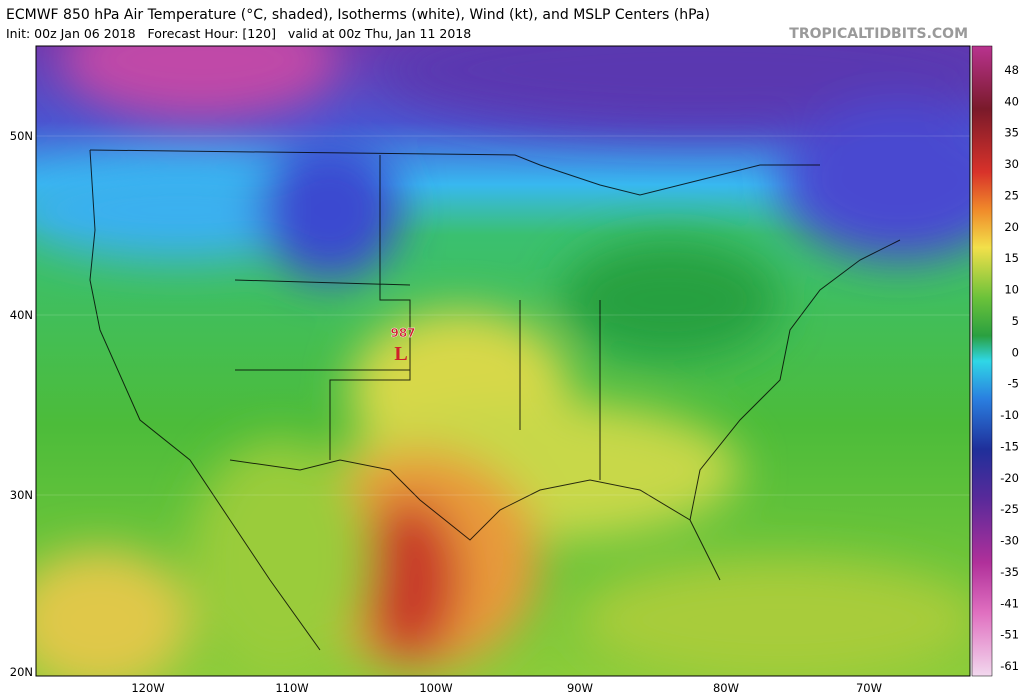 This screenshot has height=696, width=1024. I want to click on colorbar-label: -5, so click(1013, 384).